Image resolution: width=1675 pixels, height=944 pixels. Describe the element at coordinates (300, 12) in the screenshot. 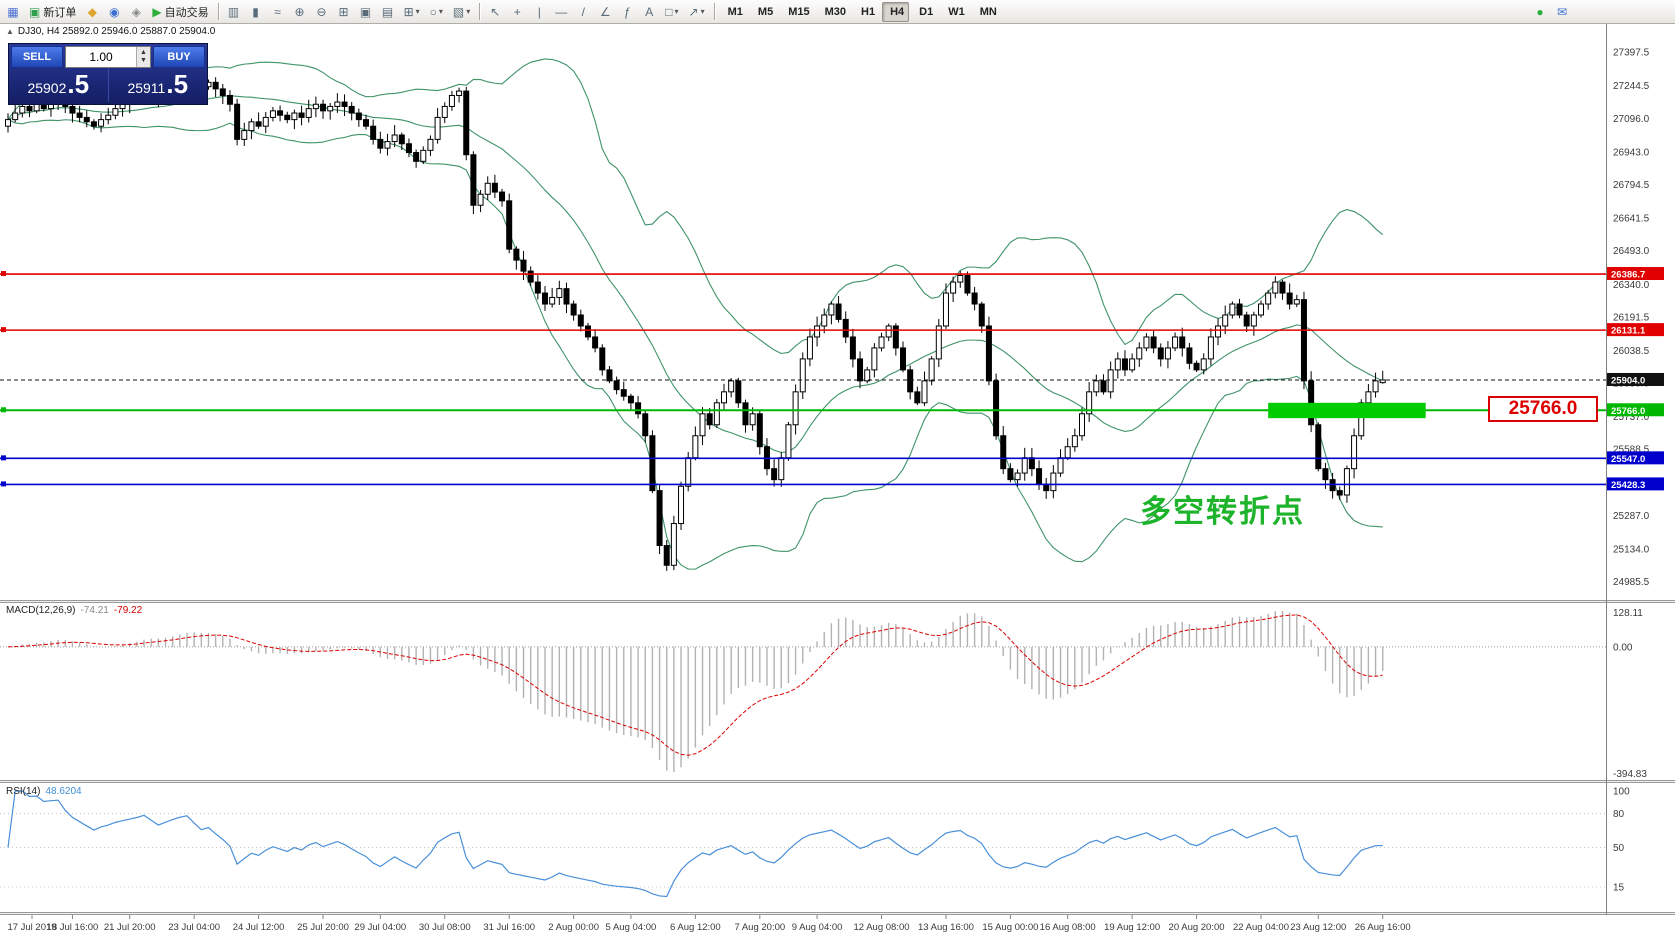

I see `zoom-in-icon: ⊕` at that location.